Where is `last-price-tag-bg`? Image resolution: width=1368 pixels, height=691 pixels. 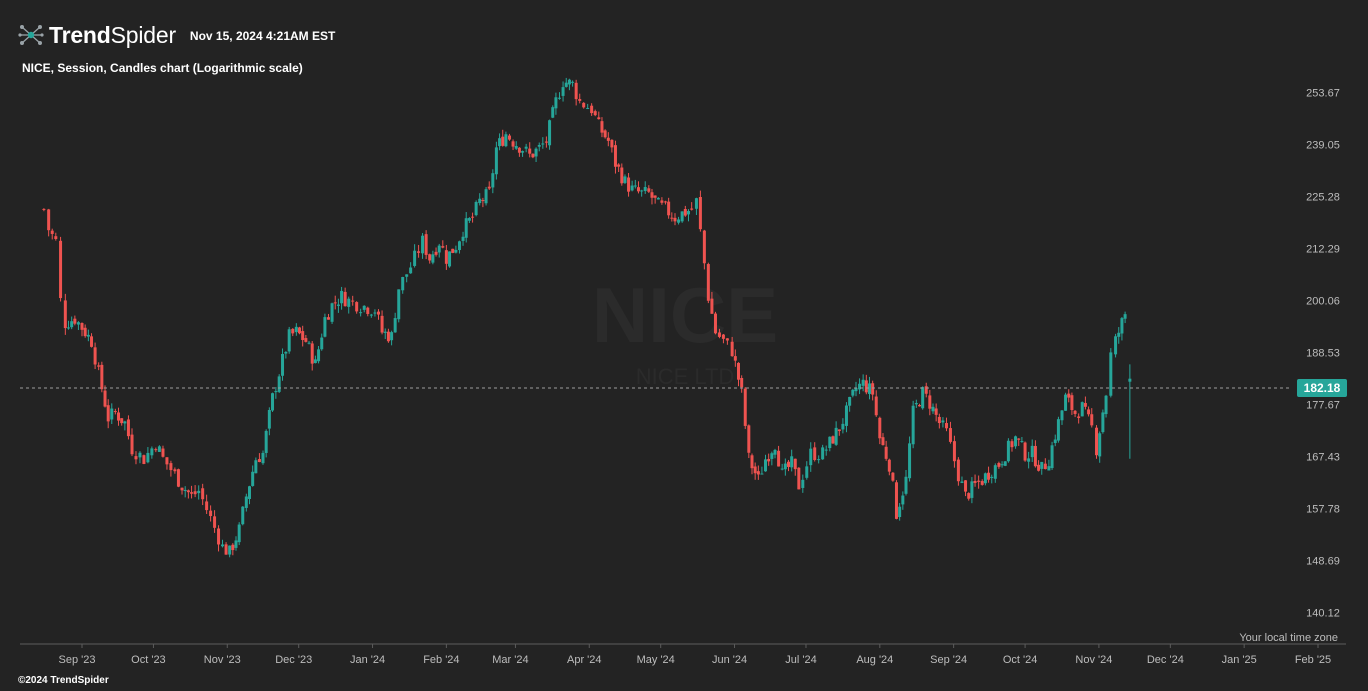
last-price-tag-bg is located at coordinates (1322, 388).